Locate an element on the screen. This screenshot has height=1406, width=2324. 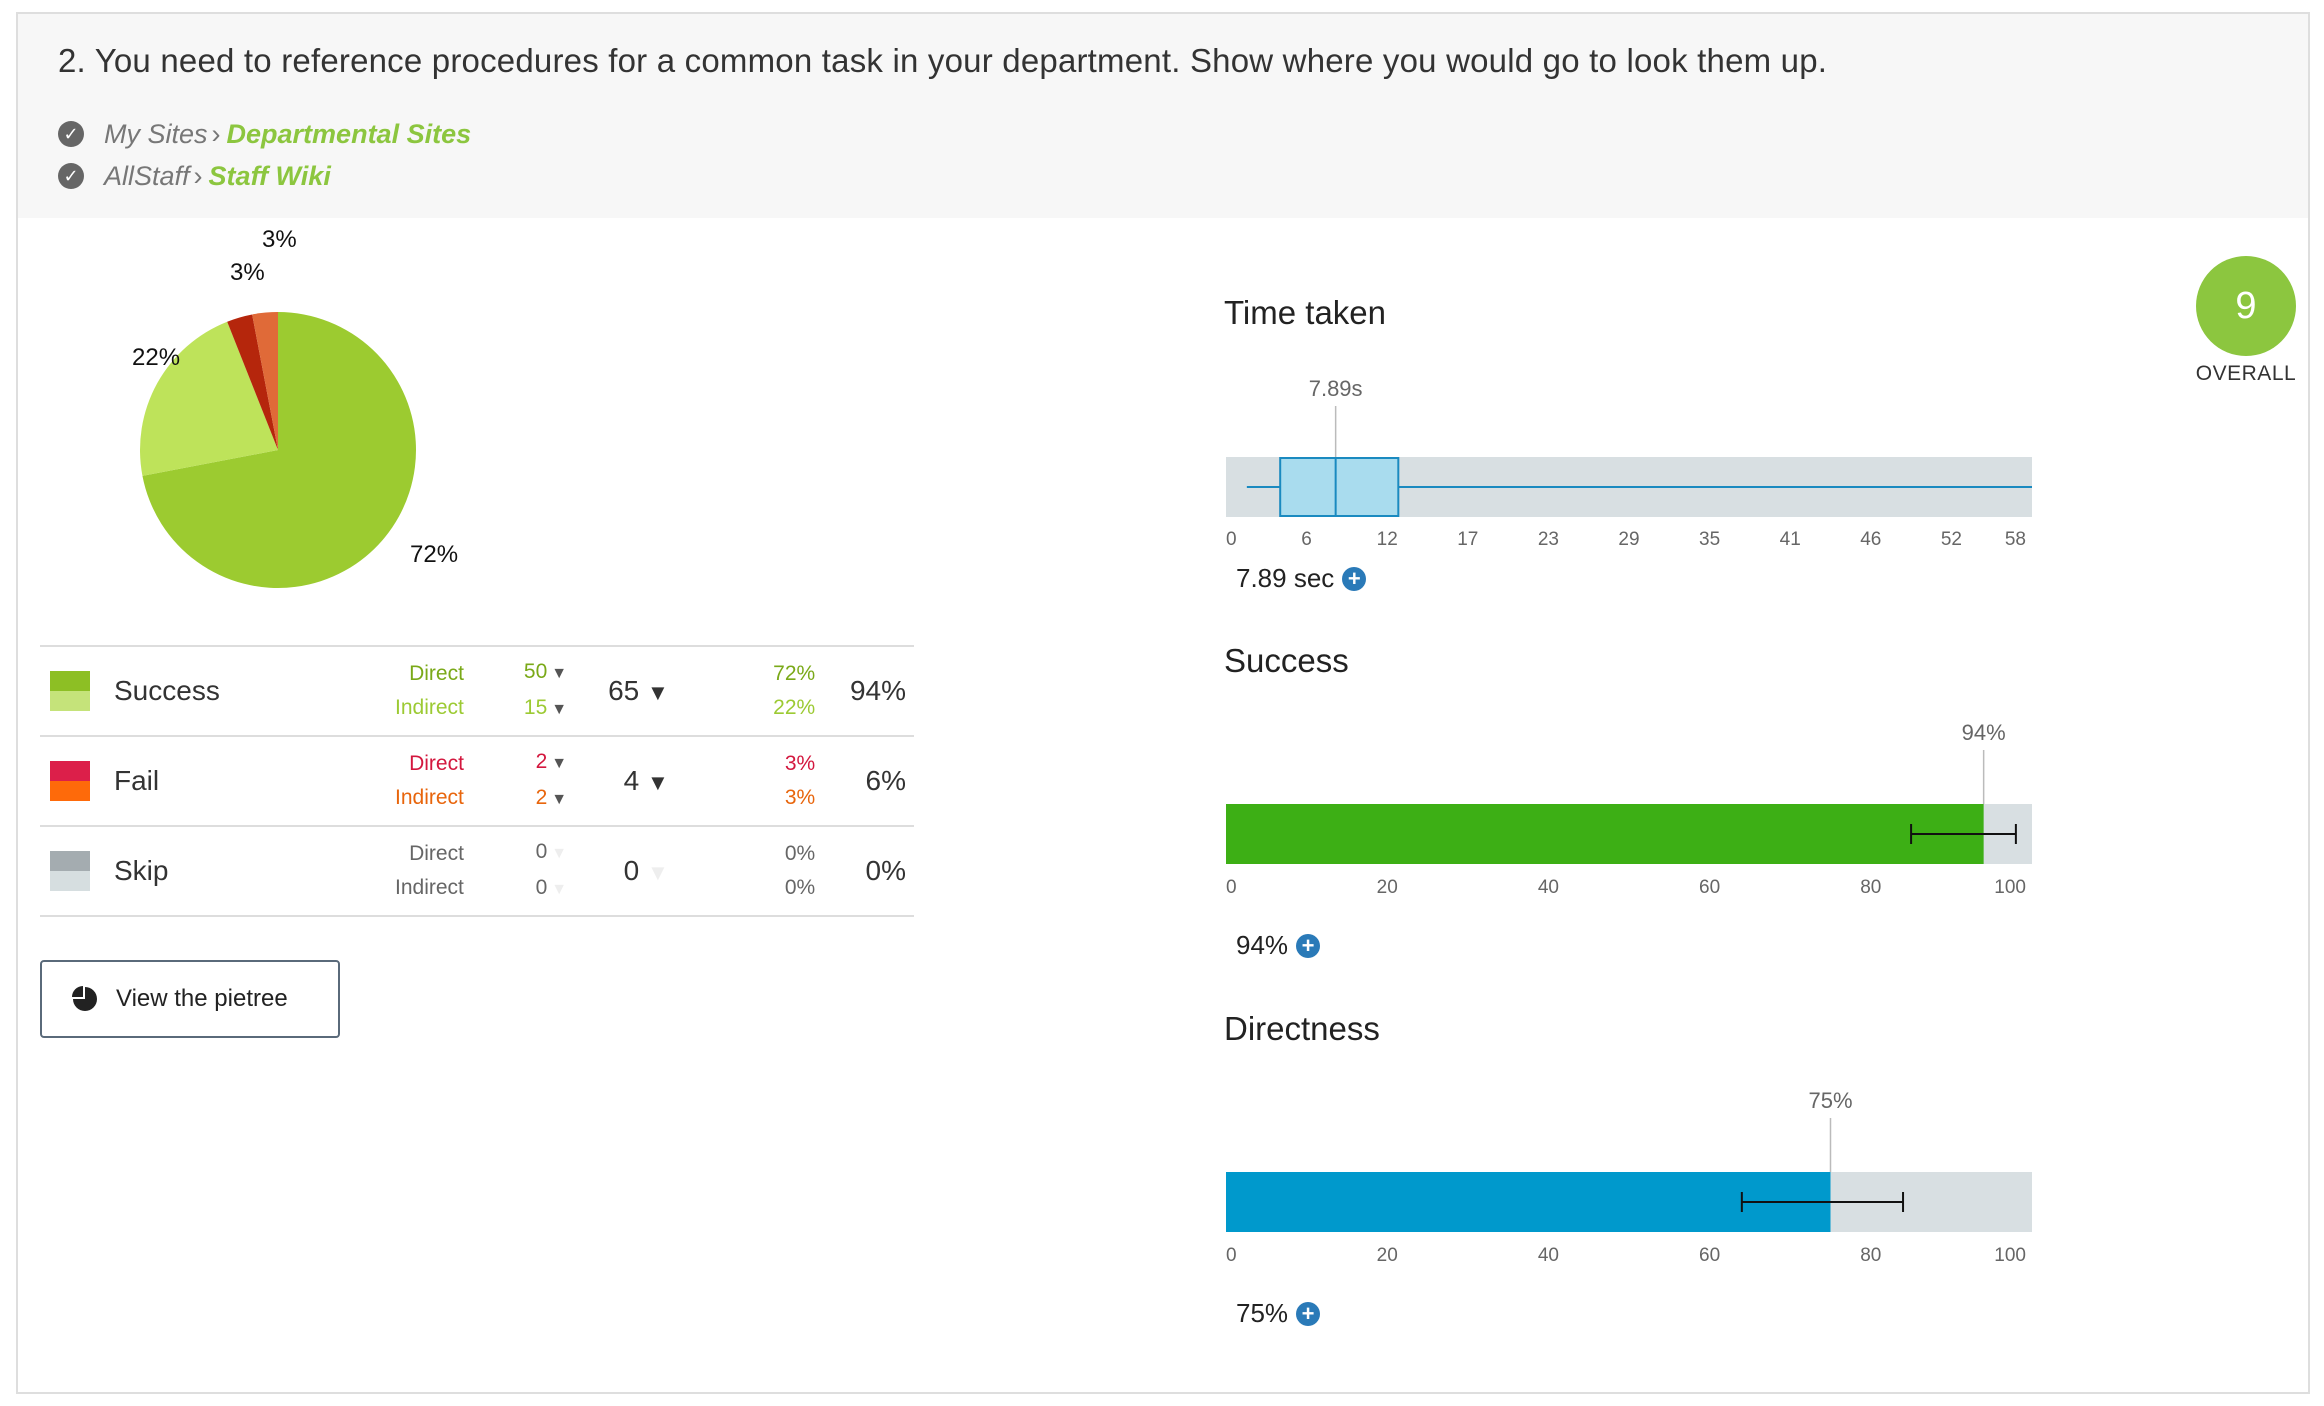
pie-chart-icon is located at coordinates (84, 998).